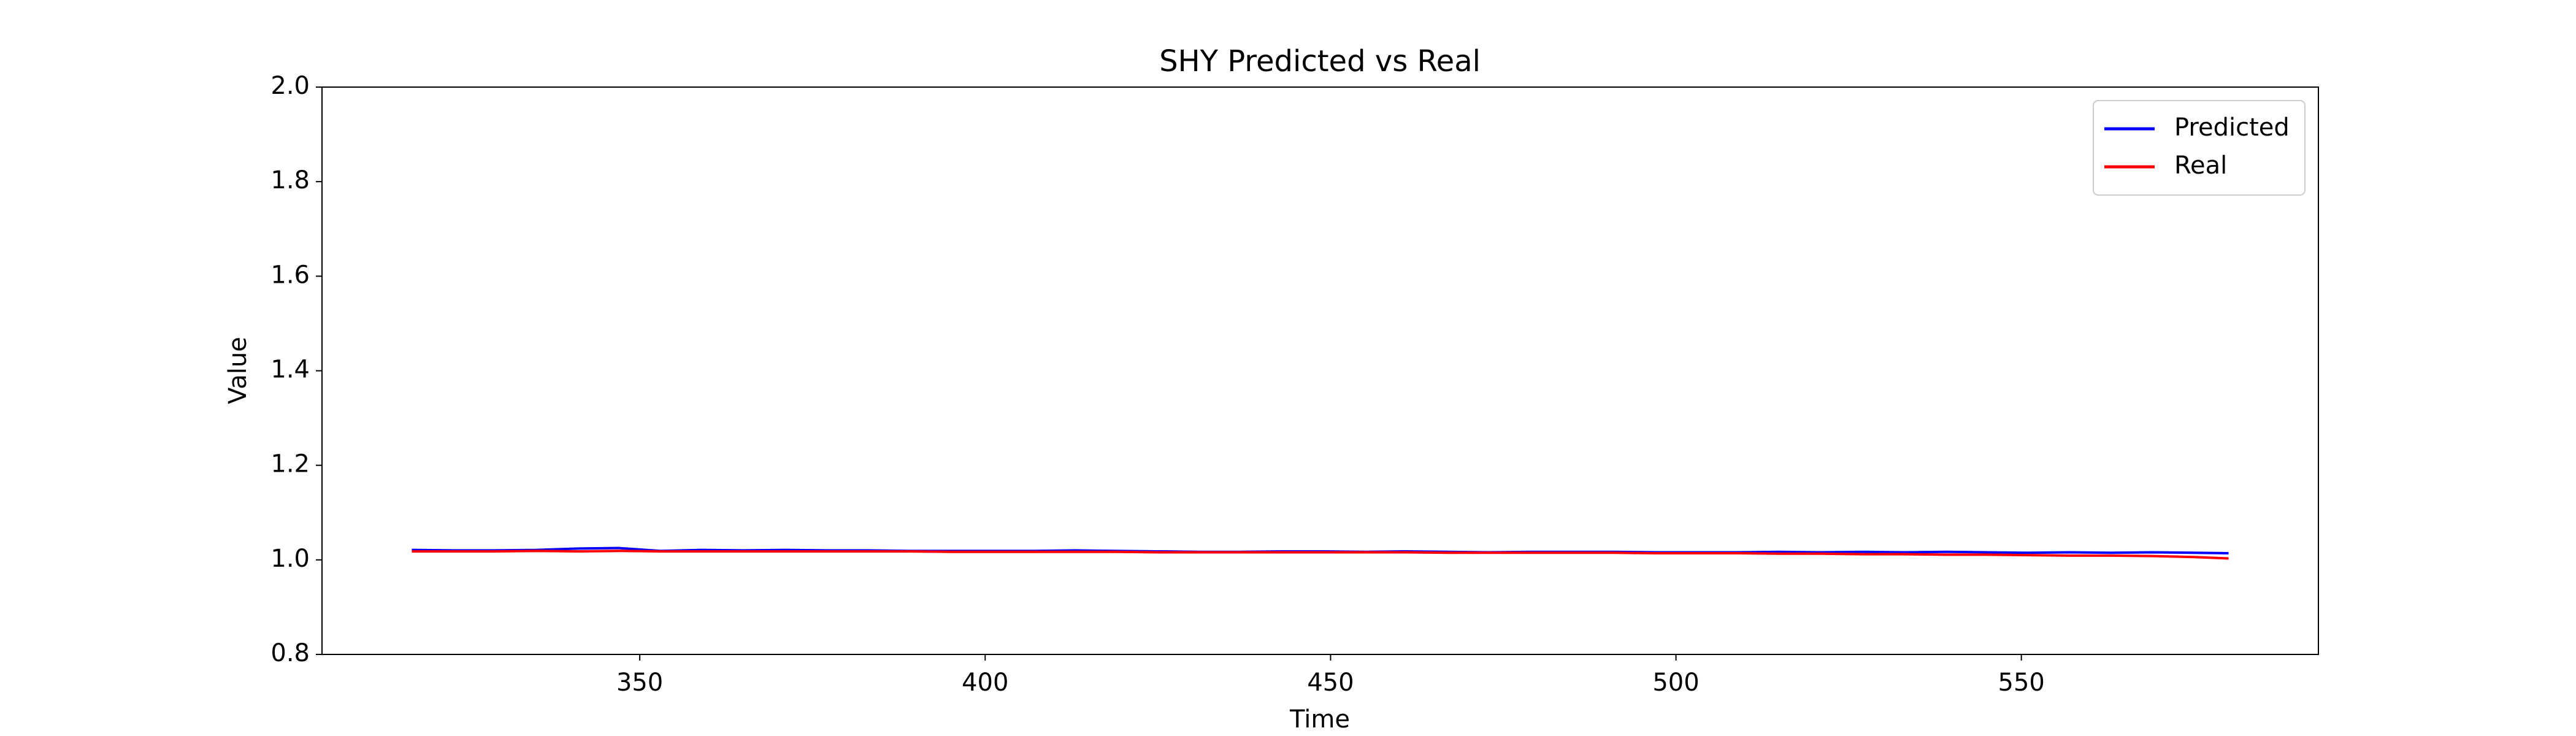 The width and height of the screenshot is (2576, 736). What do you see at coordinates (290, 86) in the screenshot?
I see `y-tick-label: 2.0` at bounding box center [290, 86].